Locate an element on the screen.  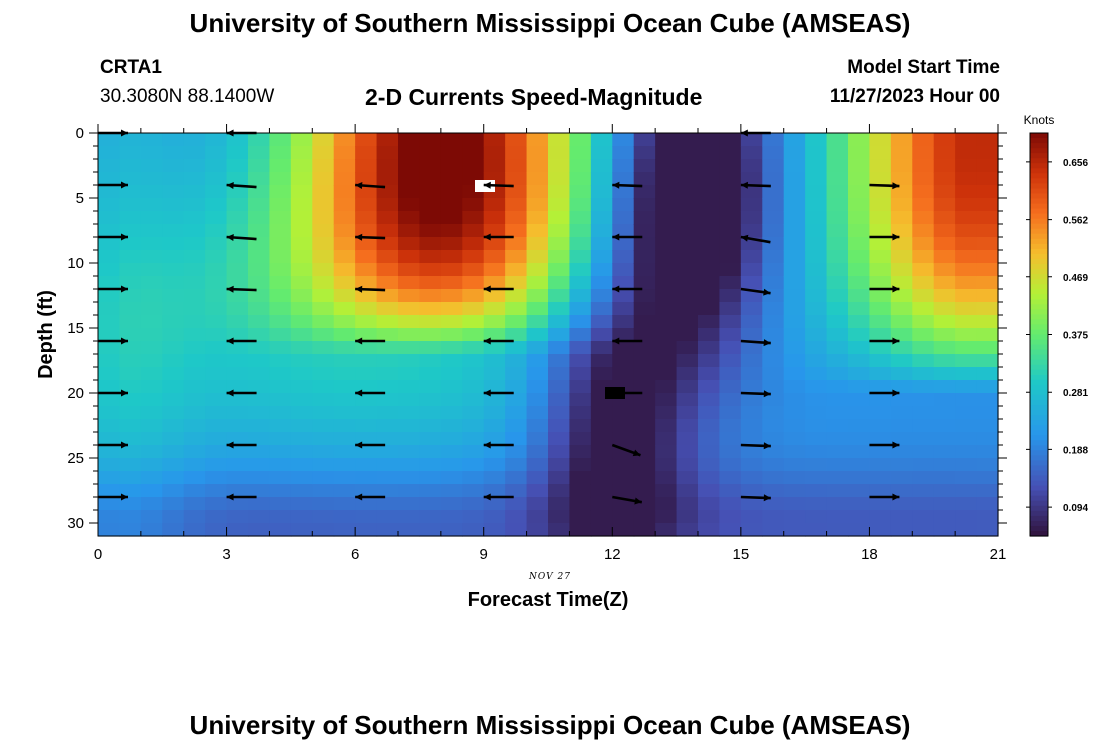
y-tick-label: 10 is located at coordinates (75, 263).